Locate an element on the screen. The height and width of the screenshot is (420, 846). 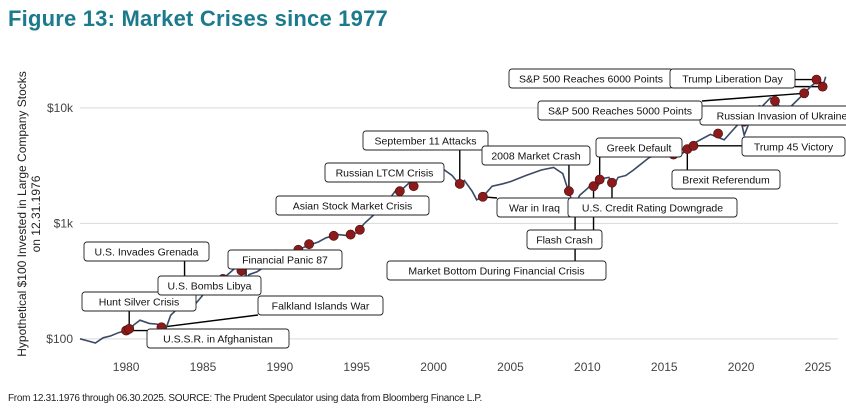
annotation-label: Hunt Silver Crisis is located at coordinates (139, 302).